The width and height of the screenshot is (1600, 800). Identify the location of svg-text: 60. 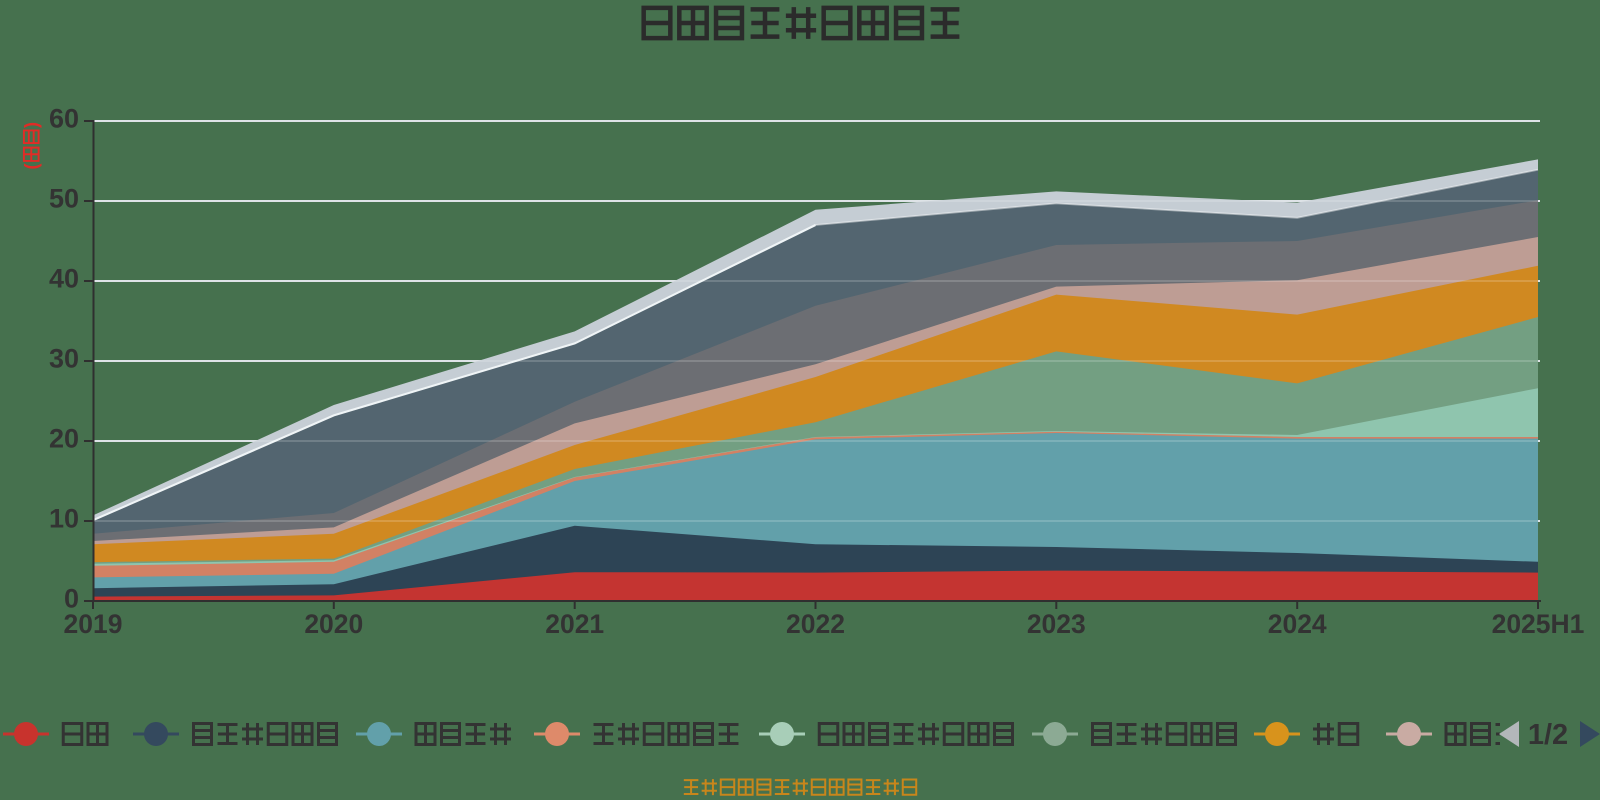
(64, 119).